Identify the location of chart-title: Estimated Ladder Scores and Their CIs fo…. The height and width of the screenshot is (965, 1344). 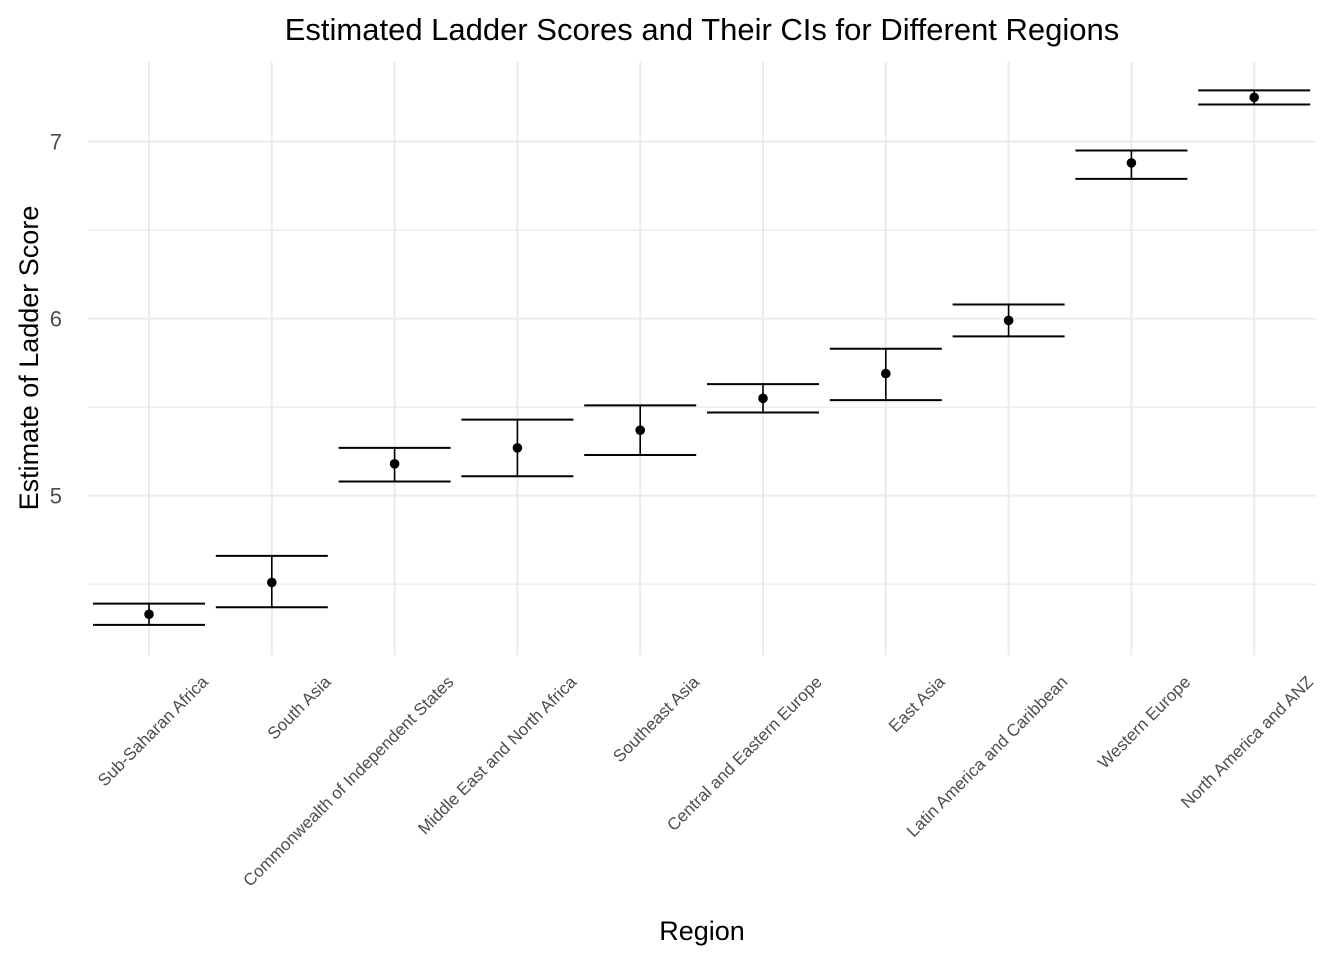
(702, 29).